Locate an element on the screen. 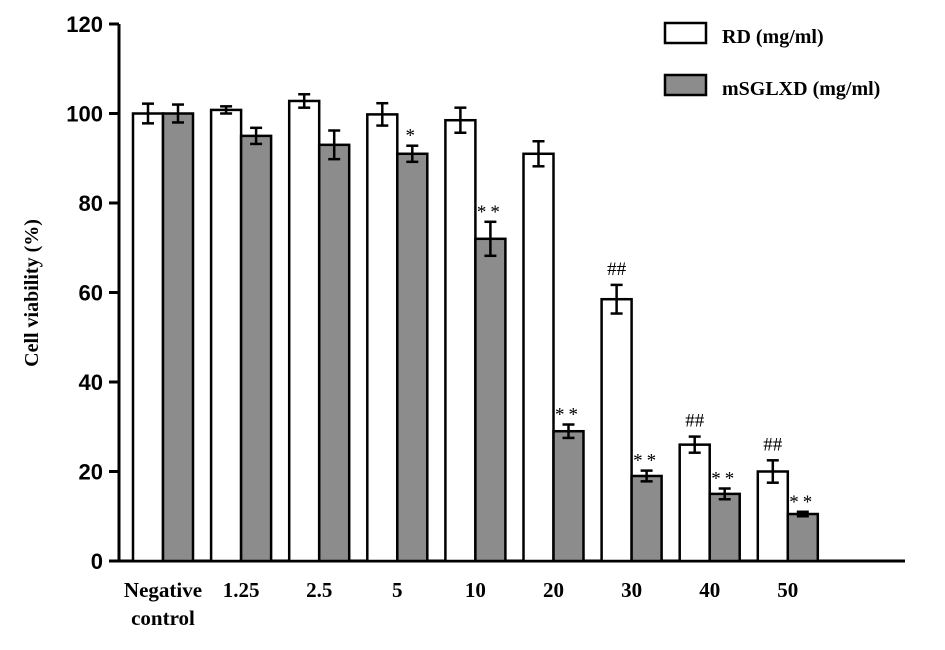 This screenshot has height=650, width=945. x-tick-label-line: 50 is located at coordinates (787, 590).